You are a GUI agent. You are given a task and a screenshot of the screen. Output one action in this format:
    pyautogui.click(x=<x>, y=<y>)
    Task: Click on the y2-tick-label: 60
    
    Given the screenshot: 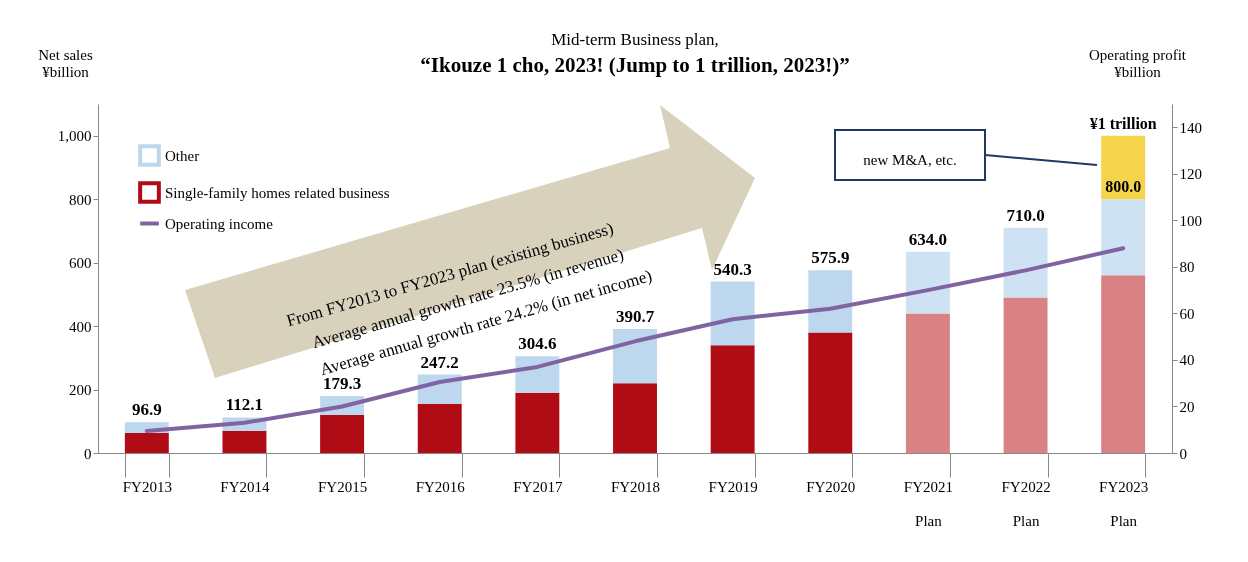 What is the action you would take?
    pyautogui.click(x=1187, y=313)
    